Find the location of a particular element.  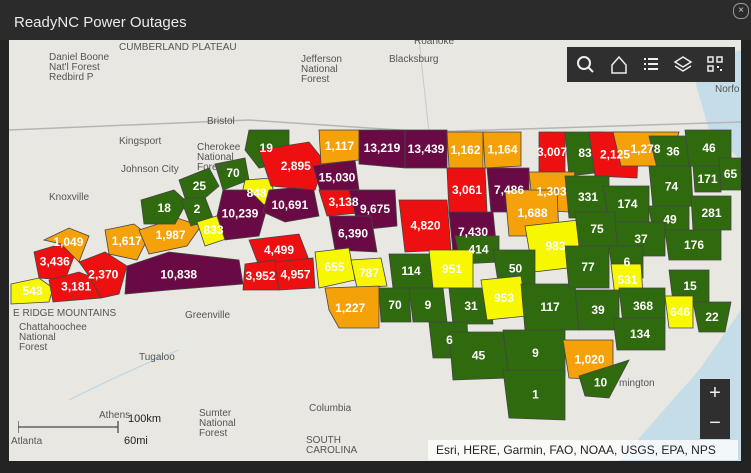

basemap-label: Redbird P is located at coordinates (71, 77).